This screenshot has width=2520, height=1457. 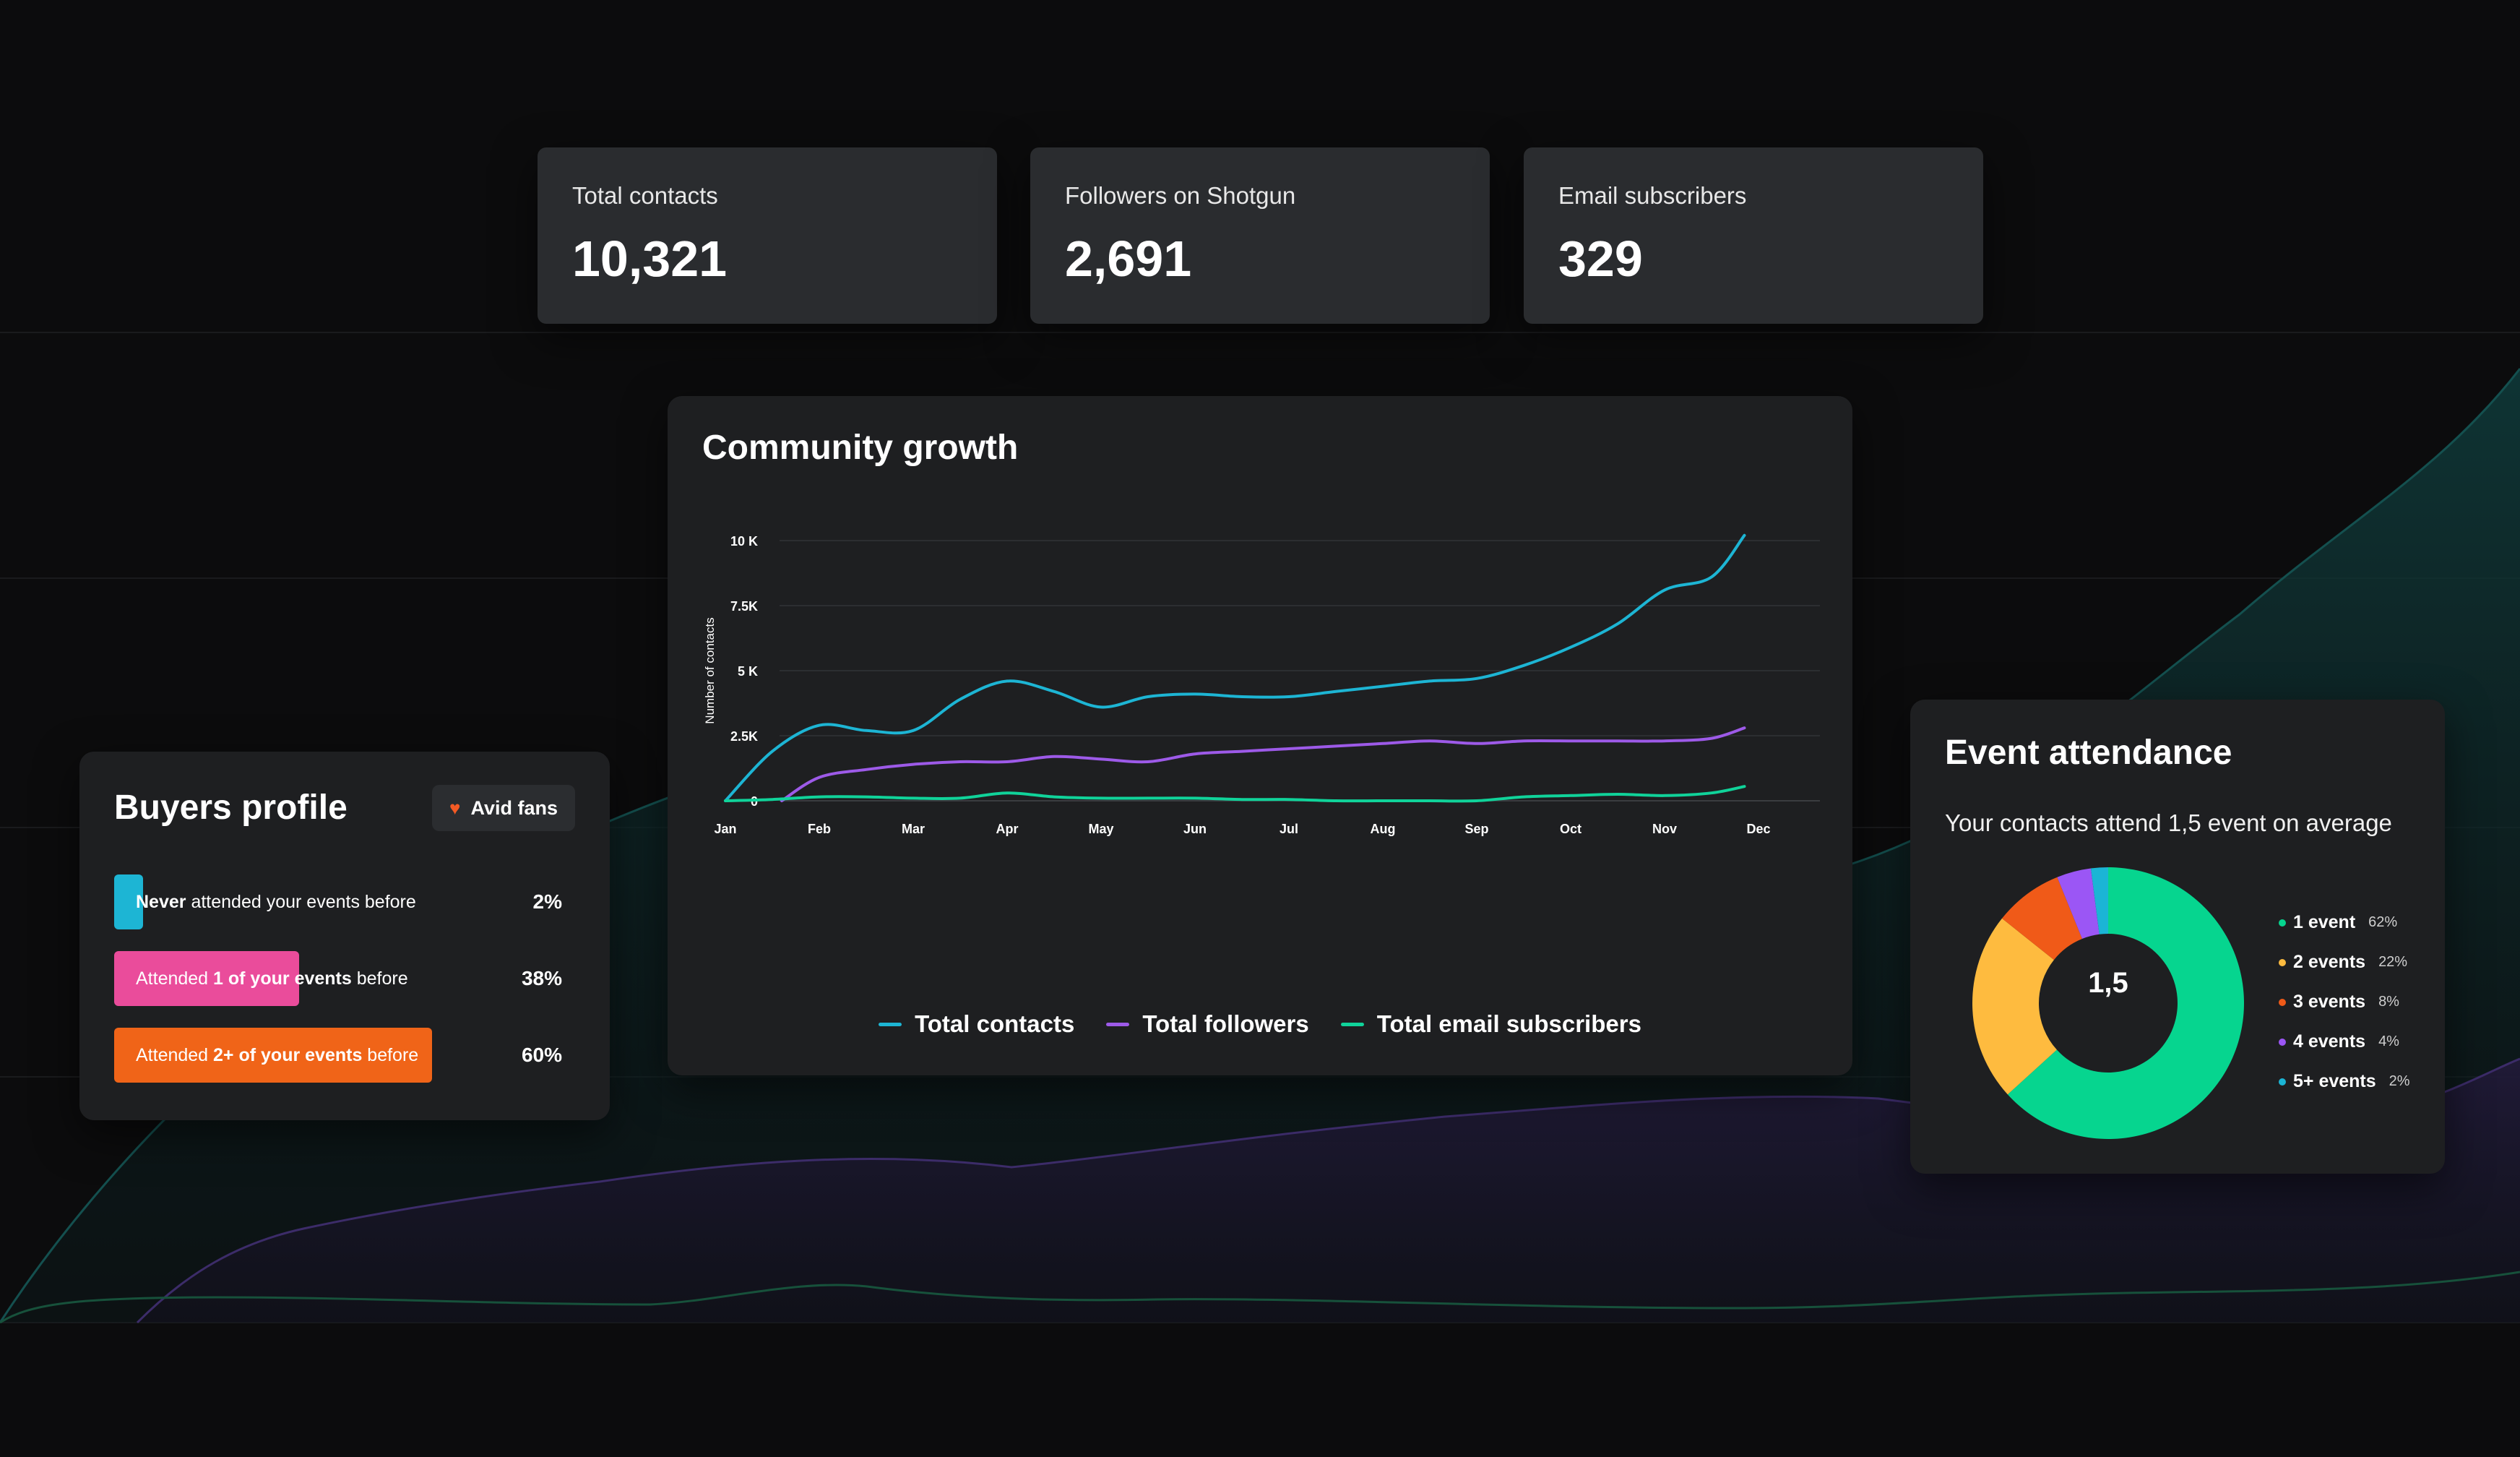 I want to click on buyer-label-bold: 1 of your, so click(x=251, y=978).